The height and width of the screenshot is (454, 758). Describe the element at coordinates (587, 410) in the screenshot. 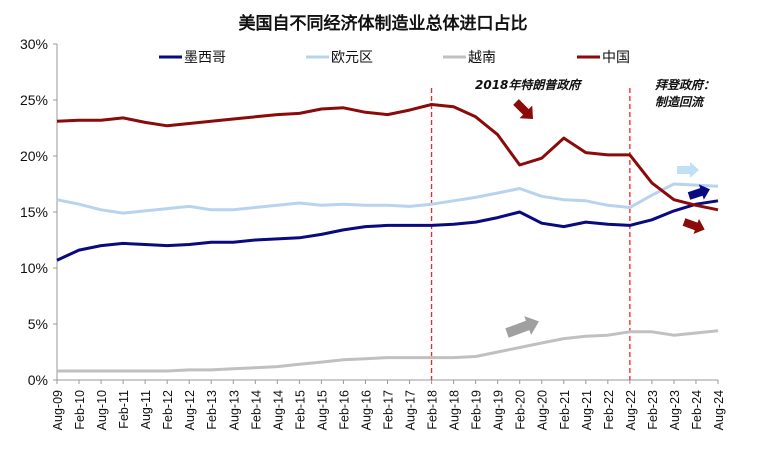

I see `x-tick-label: Aug-21` at that location.